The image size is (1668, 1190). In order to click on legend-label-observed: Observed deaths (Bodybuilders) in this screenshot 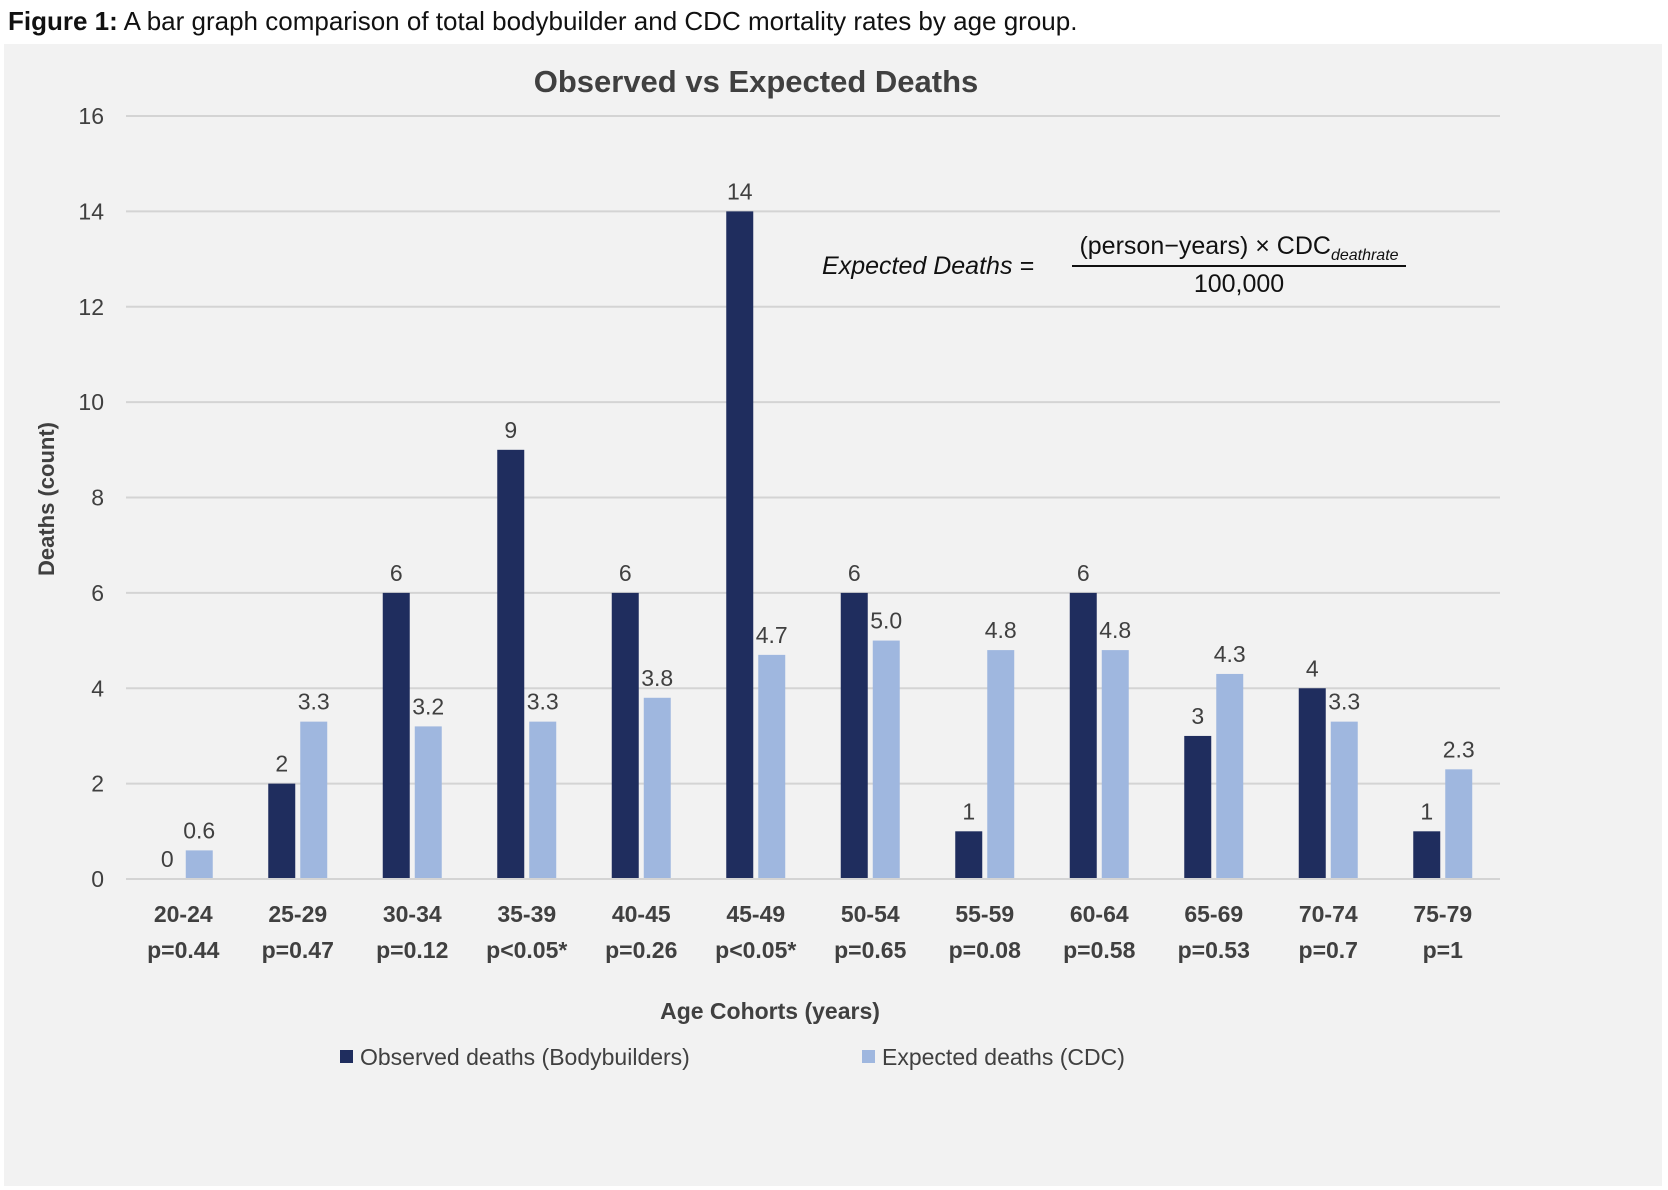, I will do `click(525, 1057)`.